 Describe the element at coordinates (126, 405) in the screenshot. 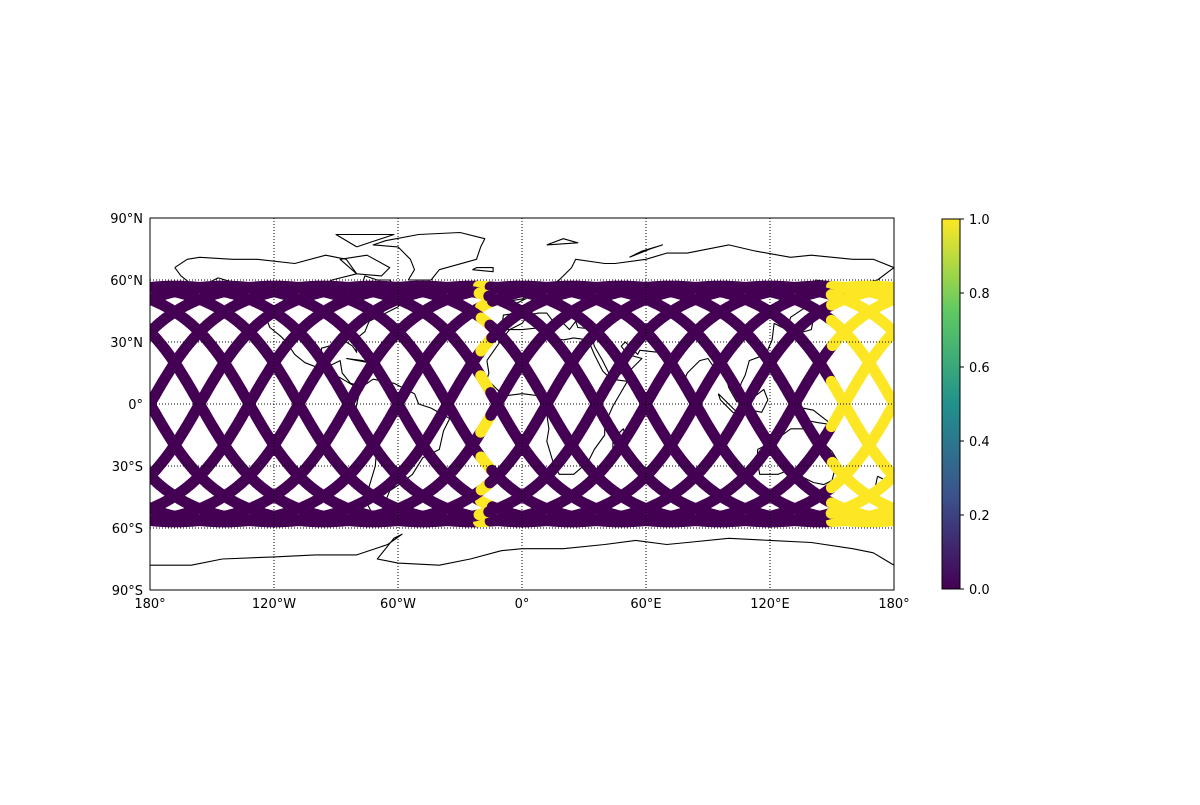

I see `y-tick-labels: 90°N 60°N 30°N 0° 30°S 60°S 90°S` at that location.